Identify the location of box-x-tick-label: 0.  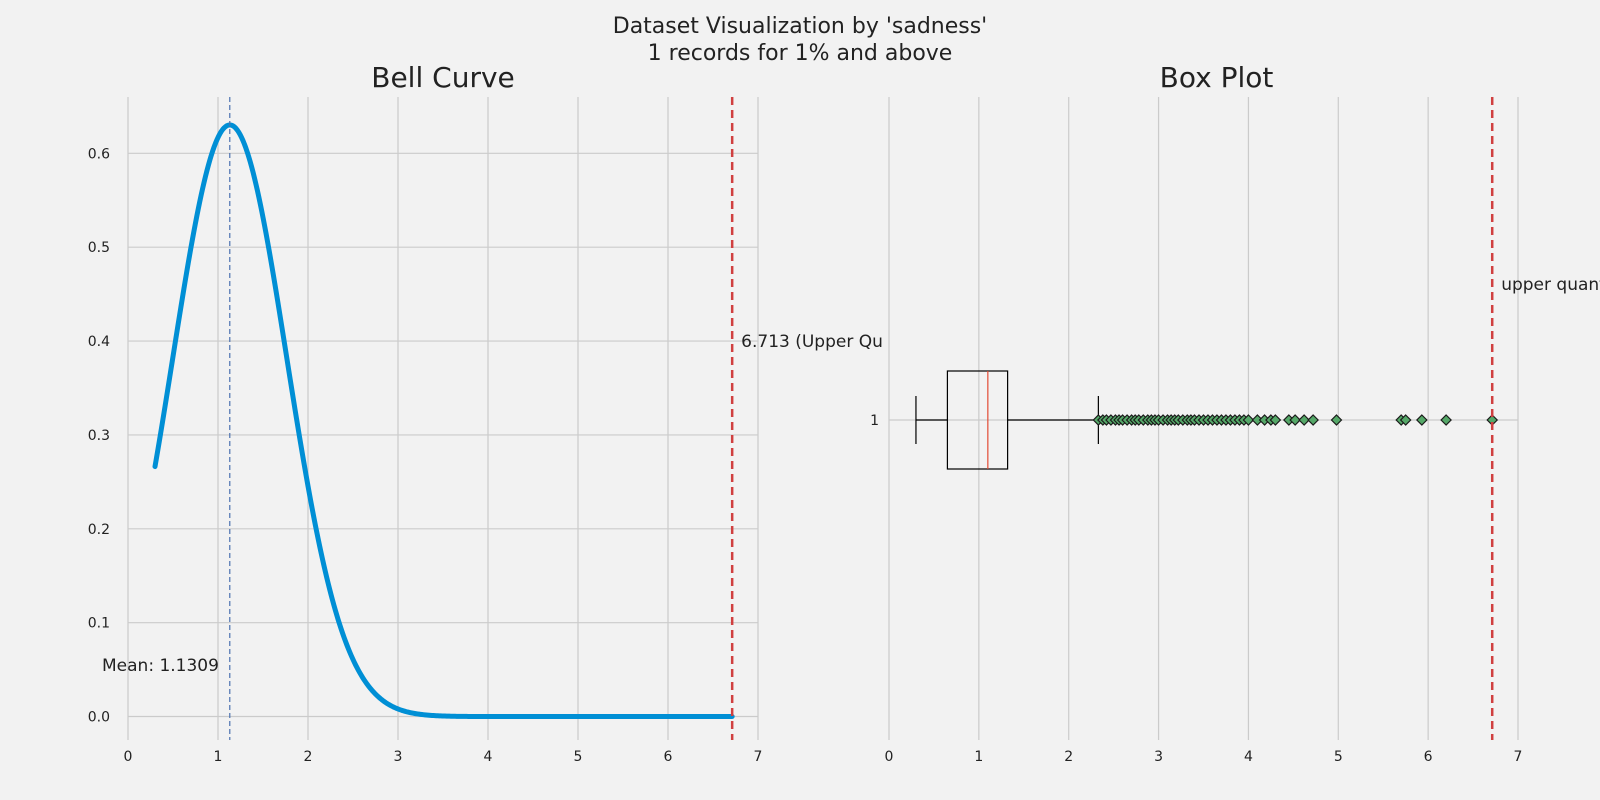
(889, 757).